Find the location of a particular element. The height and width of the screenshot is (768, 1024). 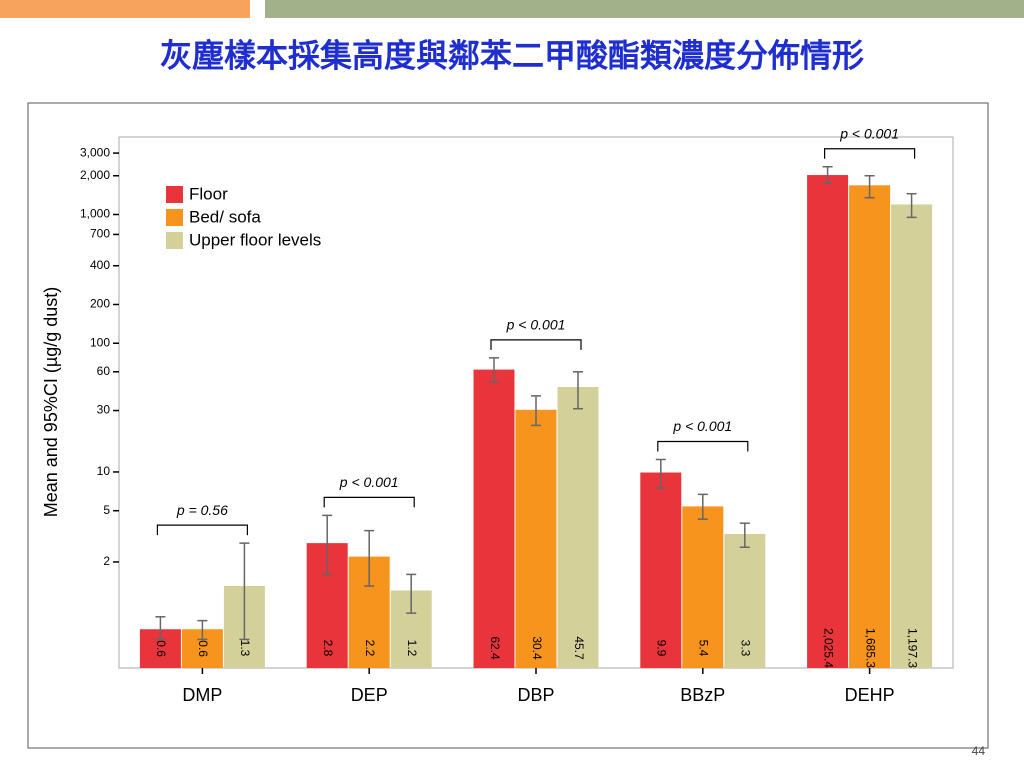

y-tick-label: 10 is located at coordinates (104, 471).